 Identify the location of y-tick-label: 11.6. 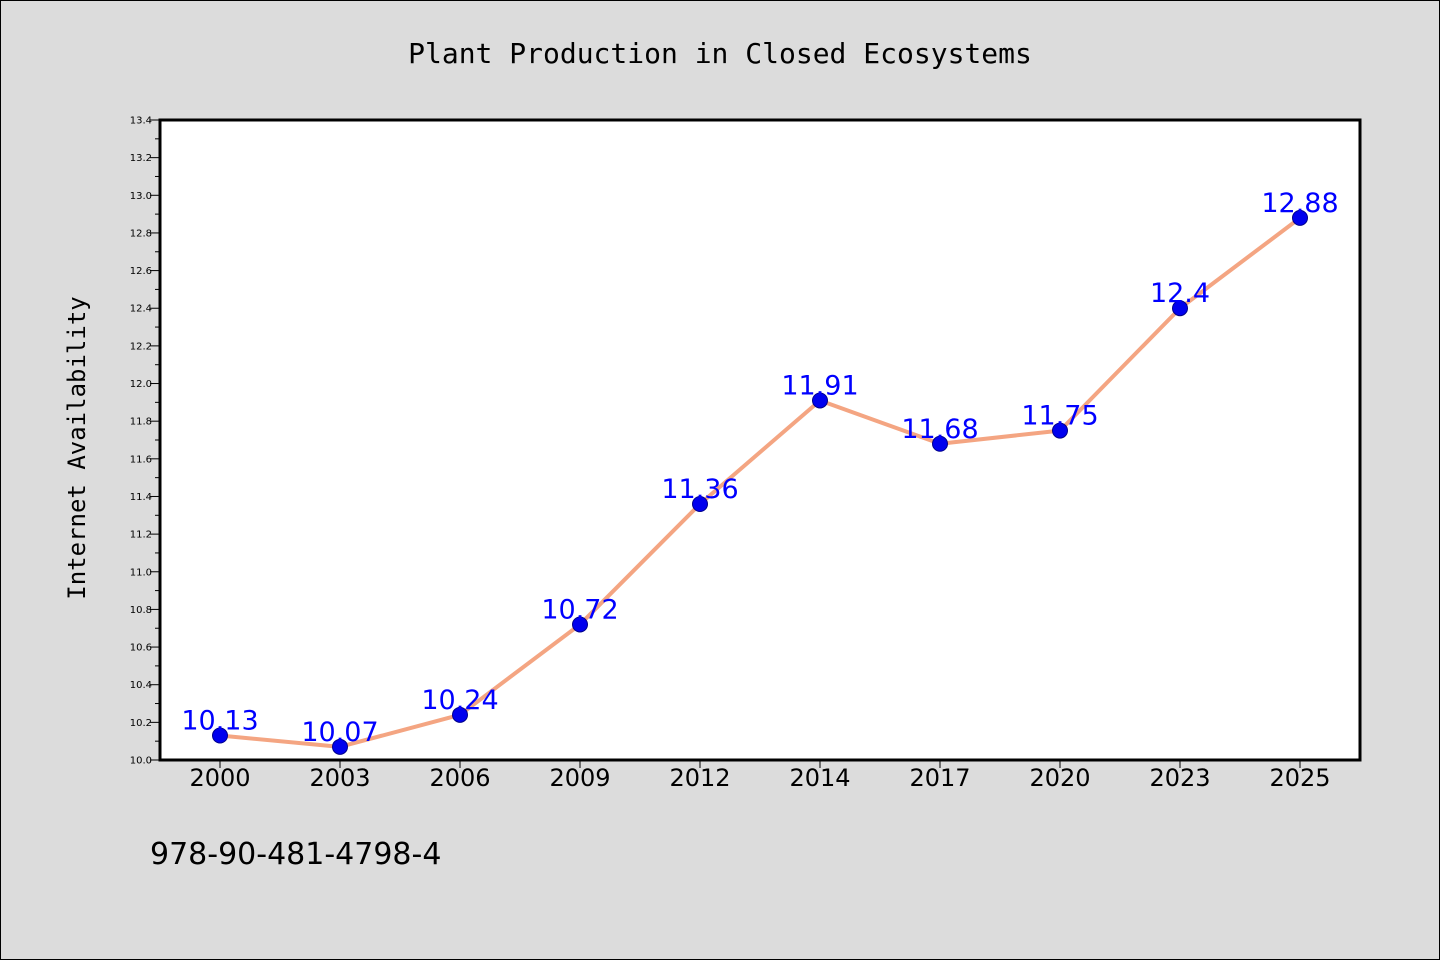
(141, 459).